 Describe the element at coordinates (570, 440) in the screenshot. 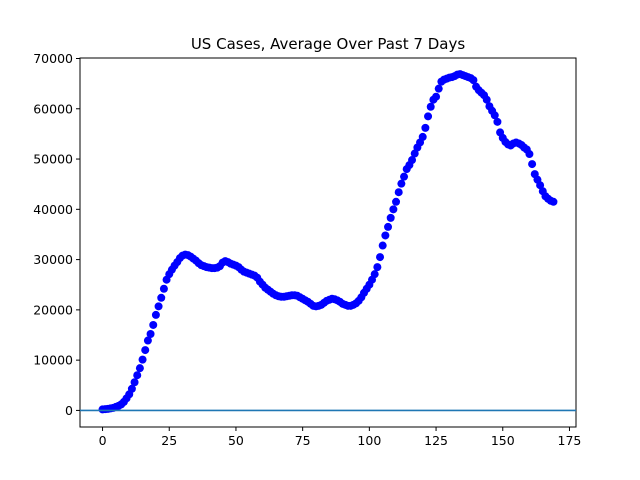

I see `x-tick-label: 175` at that location.